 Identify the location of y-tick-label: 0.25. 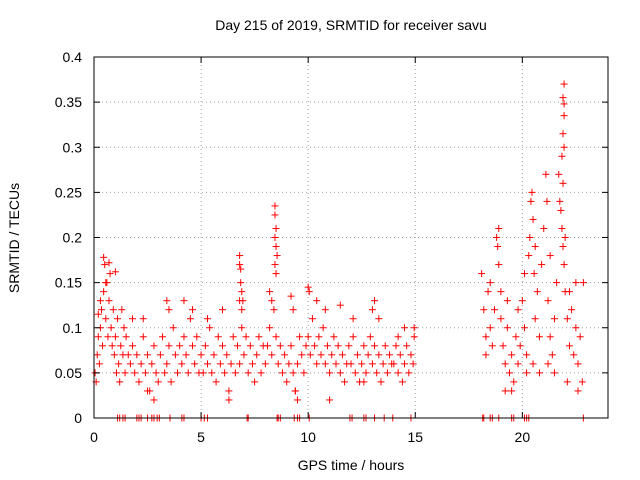
(68, 192).